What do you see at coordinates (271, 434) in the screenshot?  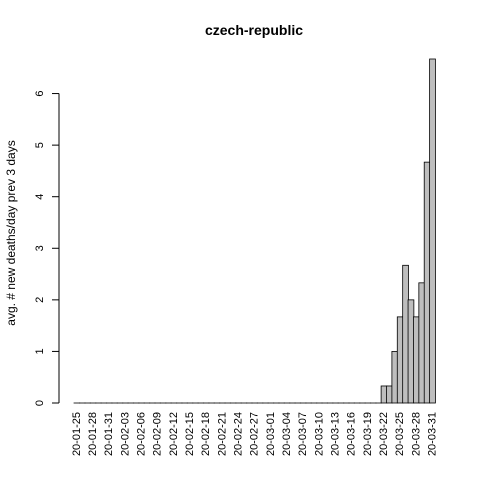 I see `x-tick-label: 20-03-01` at bounding box center [271, 434].